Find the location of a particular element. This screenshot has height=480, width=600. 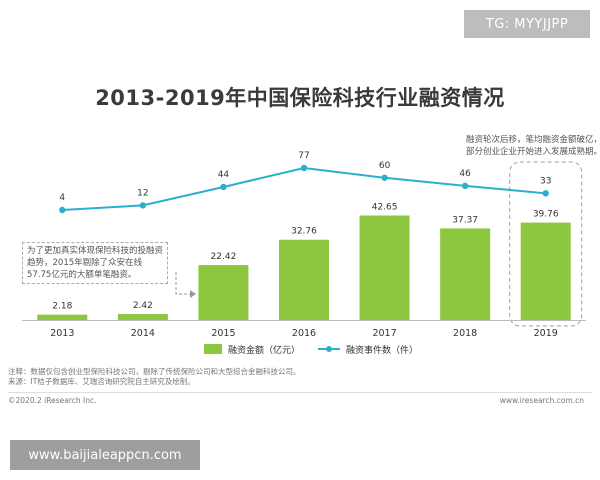

bar-value-label: 39.76 is located at coordinates (546, 215).